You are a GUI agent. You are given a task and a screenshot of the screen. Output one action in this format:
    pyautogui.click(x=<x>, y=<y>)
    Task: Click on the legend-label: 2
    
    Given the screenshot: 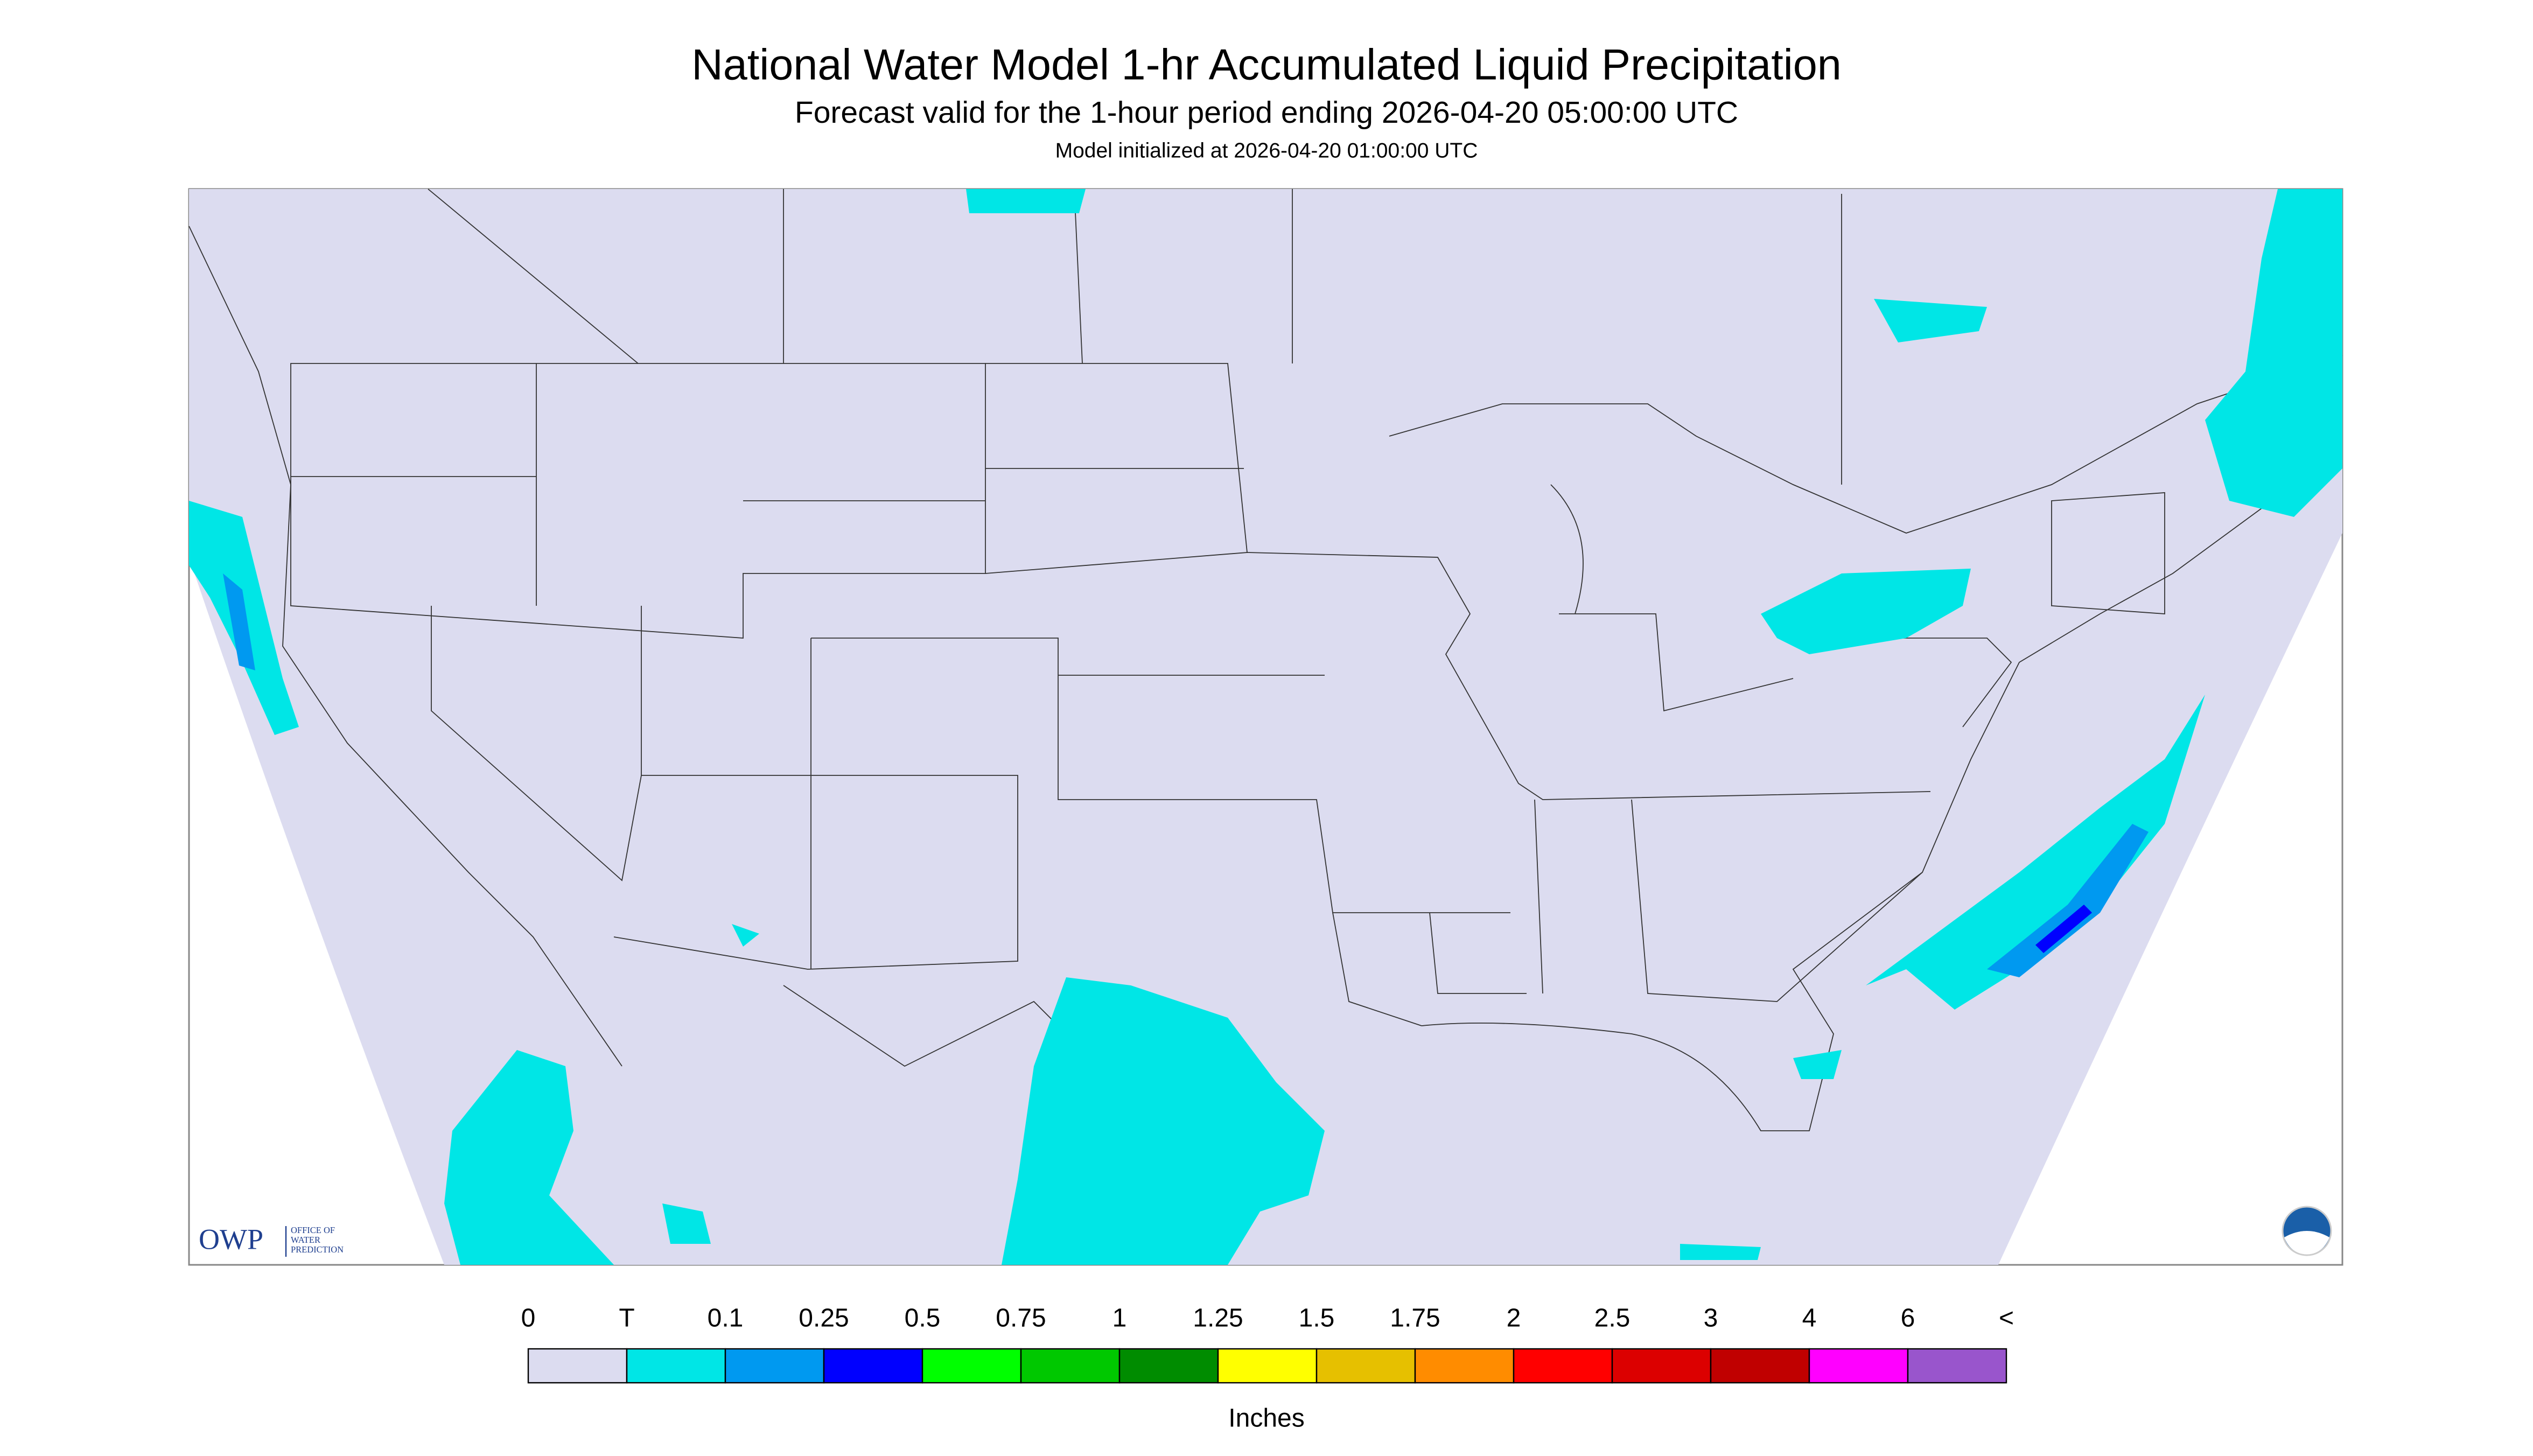 What is the action you would take?
    pyautogui.click(x=1514, y=1318)
    